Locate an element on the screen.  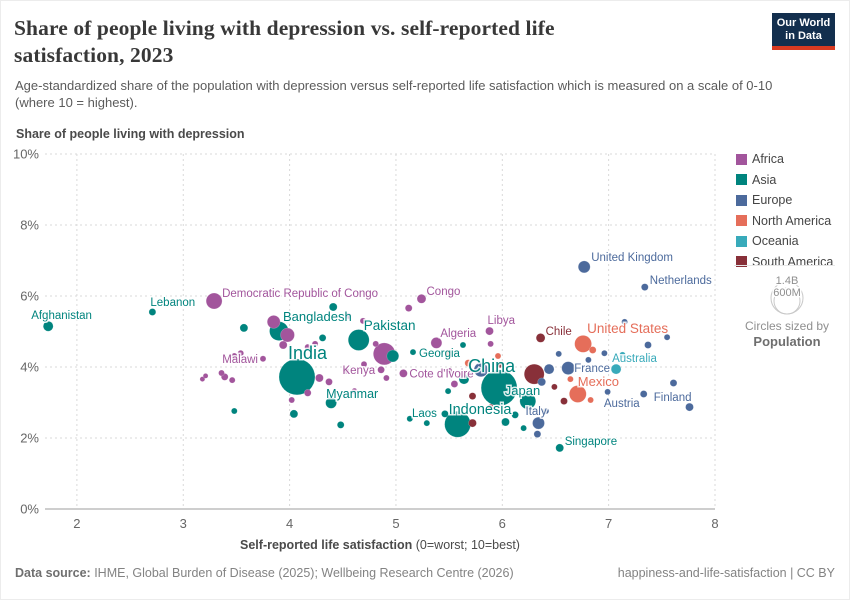
data-point-laos is located at coordinates (445, 414).